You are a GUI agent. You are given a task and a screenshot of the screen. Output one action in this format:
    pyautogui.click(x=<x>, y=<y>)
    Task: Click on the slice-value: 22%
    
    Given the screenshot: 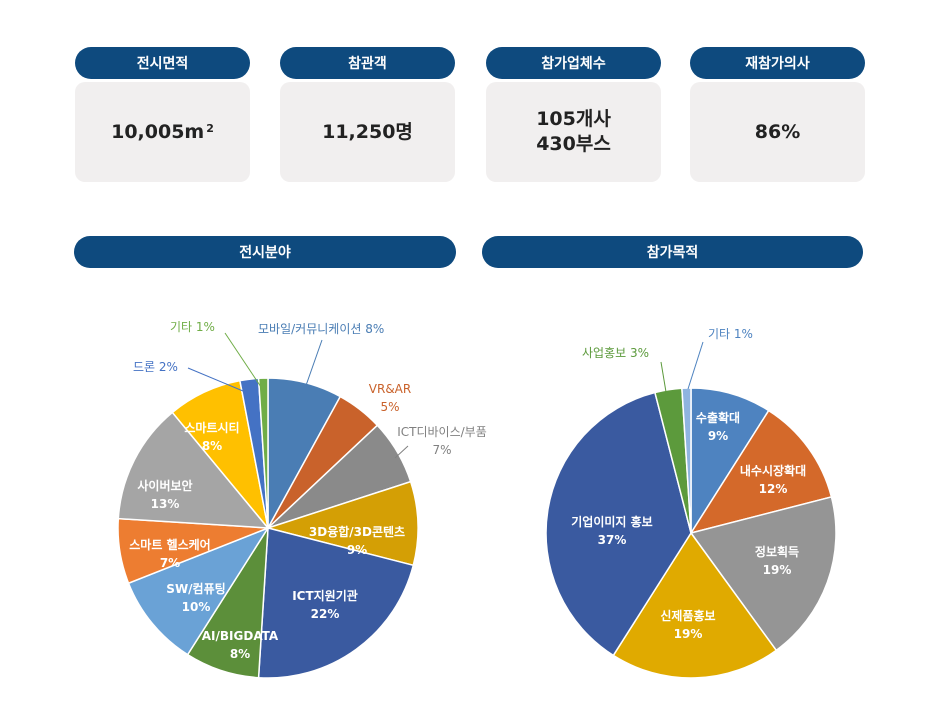 What is the action you would take?
    pyautogui.click(x=325, y=614)
    